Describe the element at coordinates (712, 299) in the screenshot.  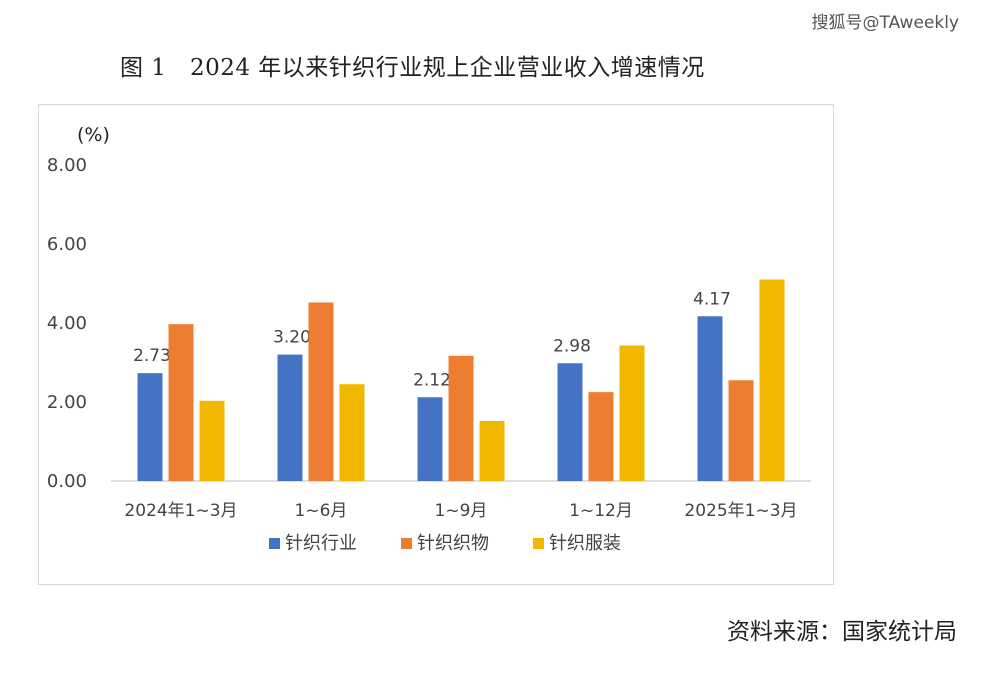
I see `data-label: 4.17` at that location.